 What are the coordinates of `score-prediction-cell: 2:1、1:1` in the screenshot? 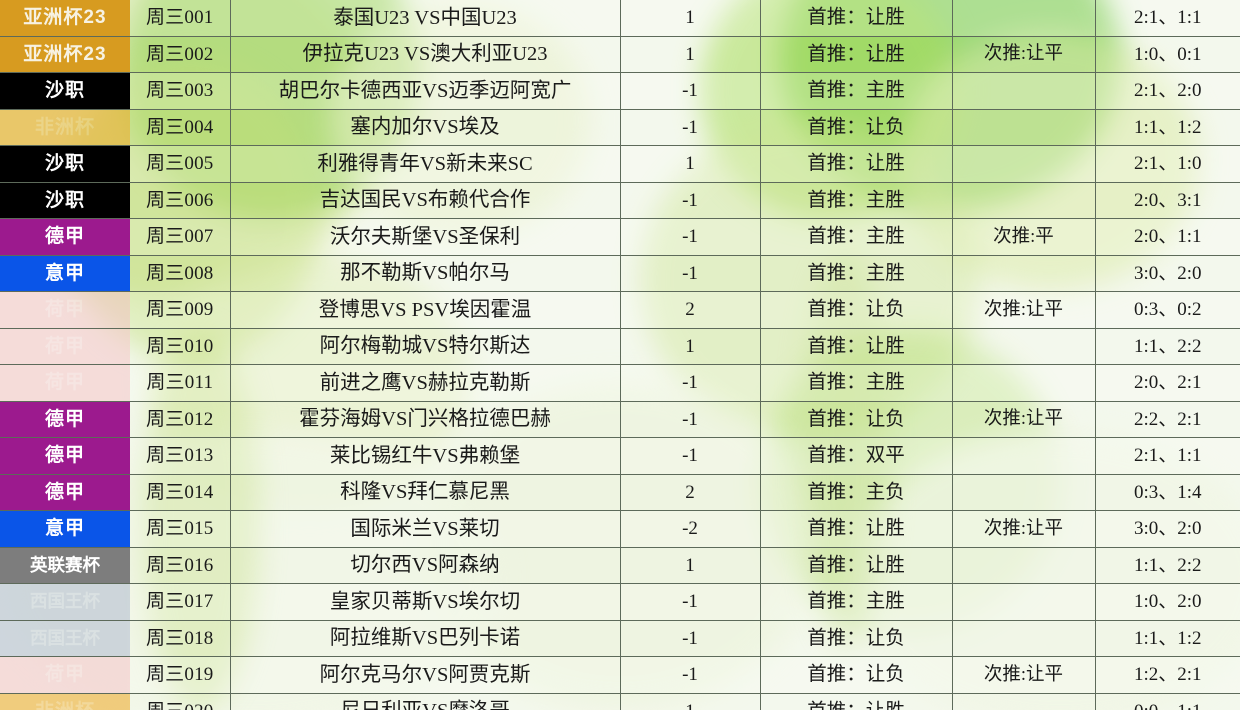 It's located at (1167, 456).